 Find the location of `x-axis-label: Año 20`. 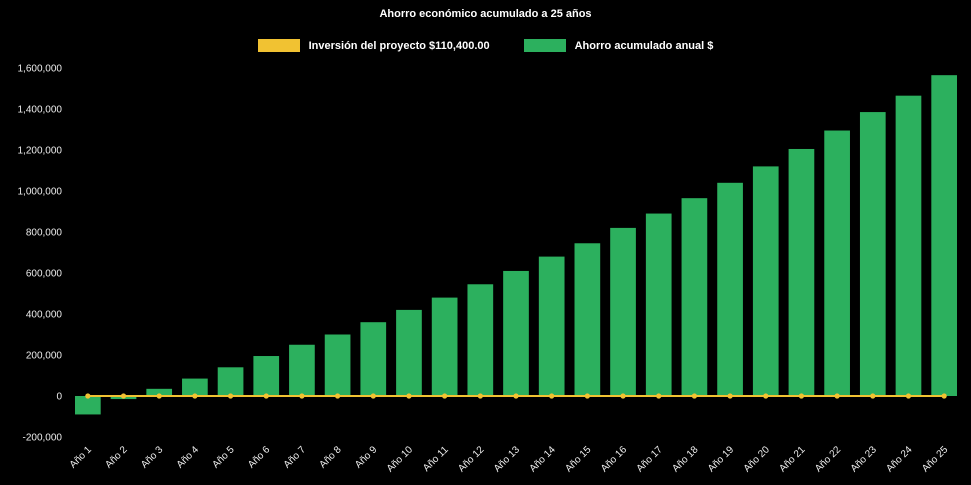

x-axis-label: Año 20 is located at coordinates (757, 459).